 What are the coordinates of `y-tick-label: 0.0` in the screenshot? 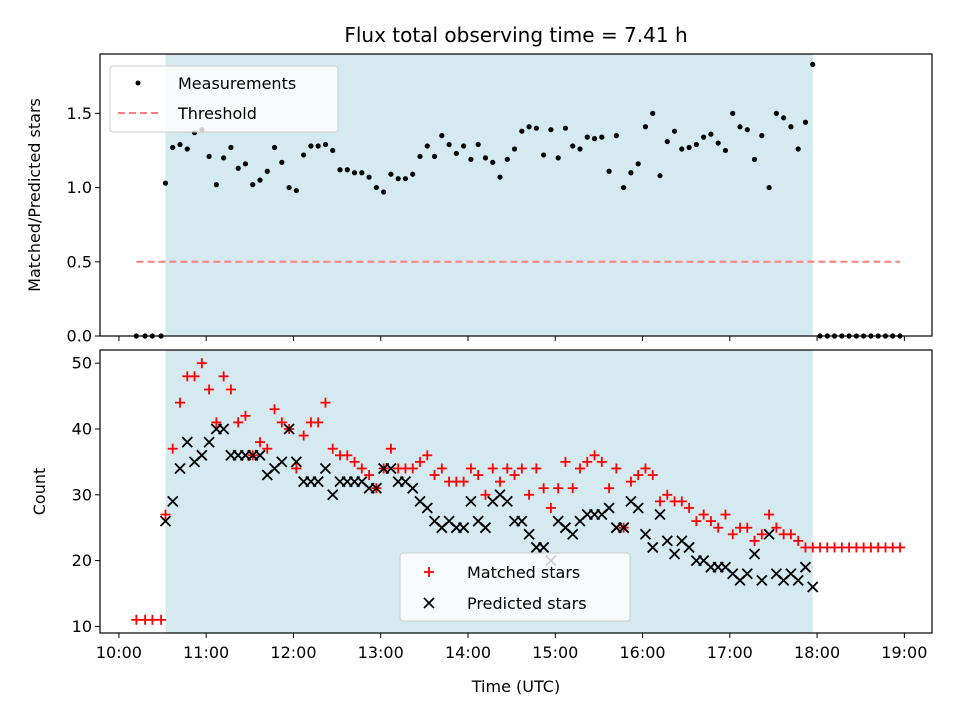 It's located at (79, 336).